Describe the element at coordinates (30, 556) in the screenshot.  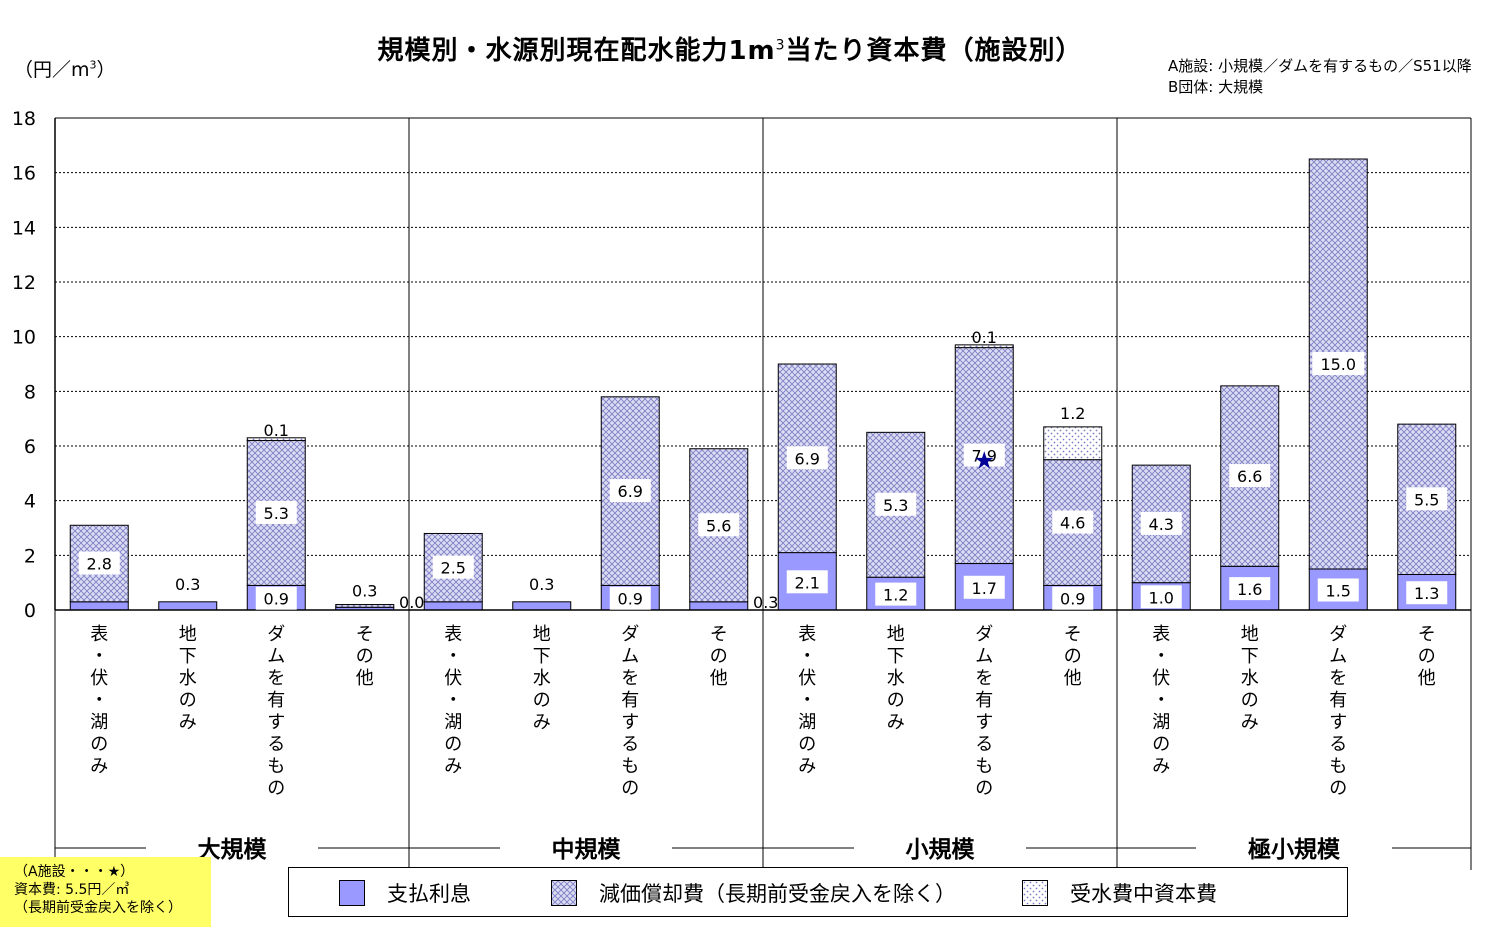
I see `y-tick-label: 2` at that location.